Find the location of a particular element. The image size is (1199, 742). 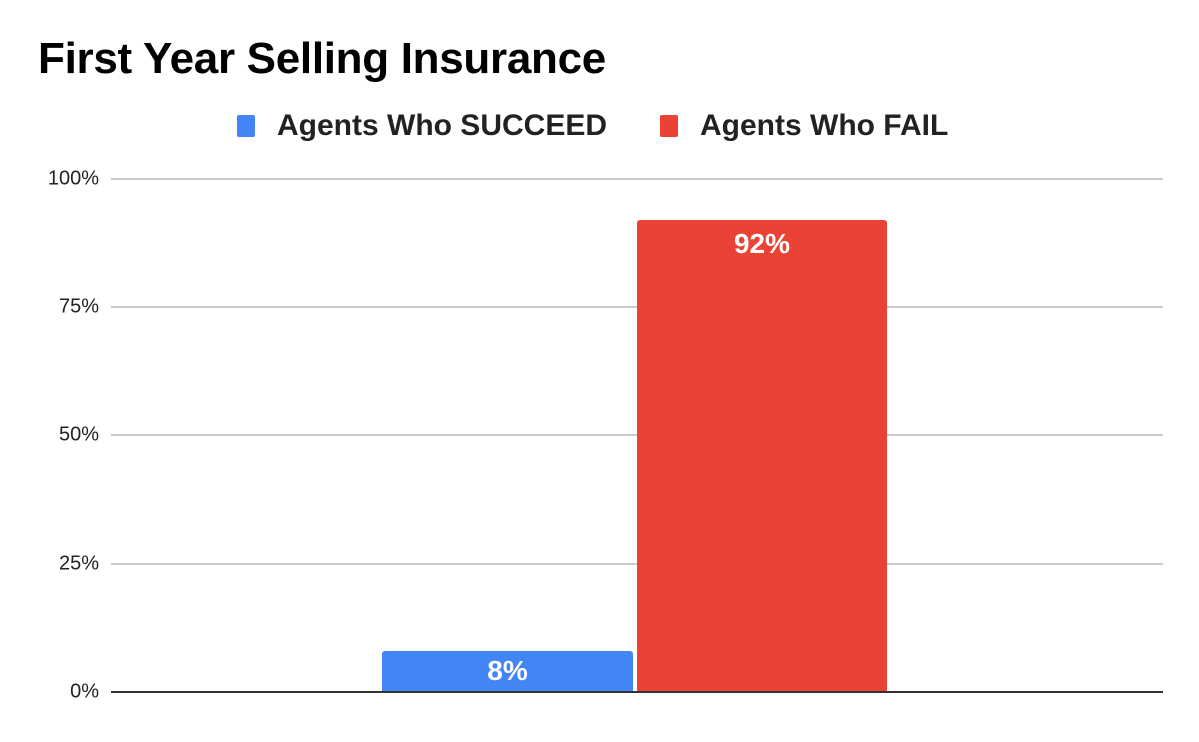

chart-legend: Agents Who SUCCEED Agents Who FAIL is located at coordinates (599, 126).